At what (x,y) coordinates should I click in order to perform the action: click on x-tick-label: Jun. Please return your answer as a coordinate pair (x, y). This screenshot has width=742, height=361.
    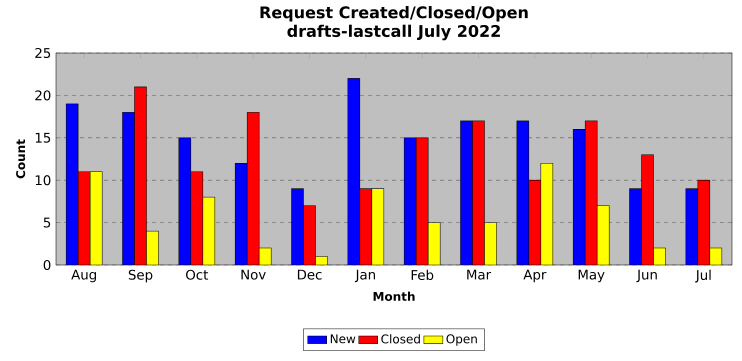
    Looking at the image, I should click on (646, 276).